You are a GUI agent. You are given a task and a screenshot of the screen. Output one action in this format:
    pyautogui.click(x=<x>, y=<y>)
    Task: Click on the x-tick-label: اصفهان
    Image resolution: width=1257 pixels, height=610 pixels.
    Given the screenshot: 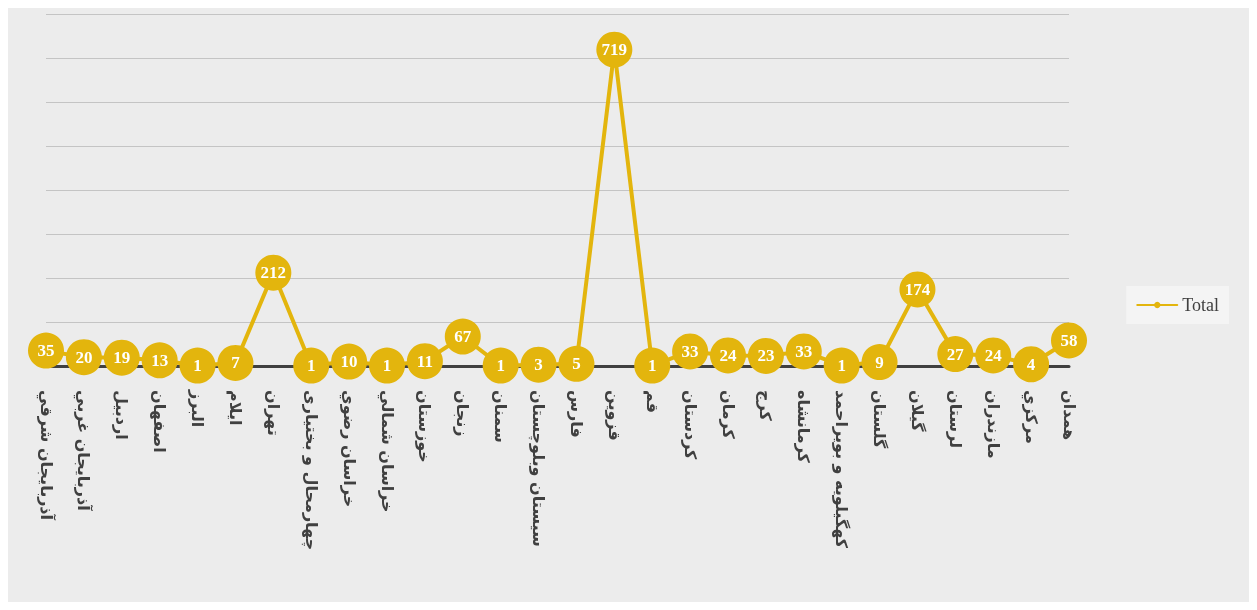 What is the action you would take?
    pyautogui.click(x=160, y=421)
    